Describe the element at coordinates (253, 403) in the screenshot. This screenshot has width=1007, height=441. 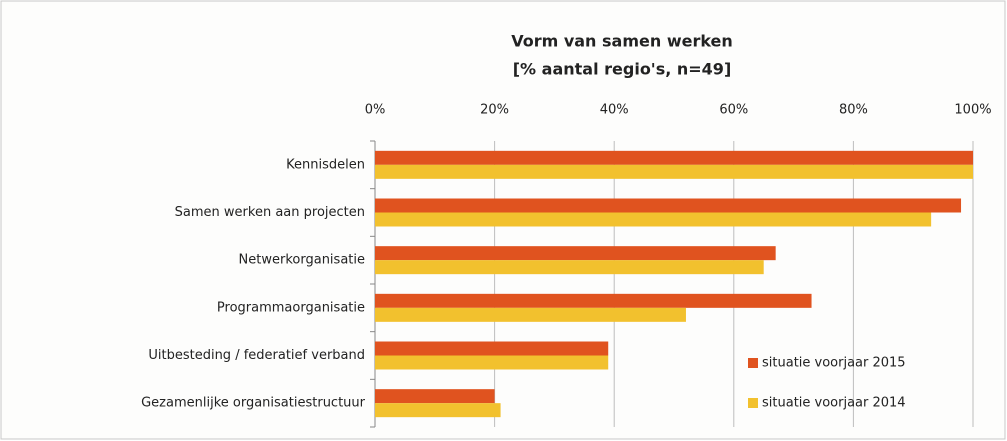
I see `y-tick-label: Gezamenlijke organisatiestructuur` at that location.